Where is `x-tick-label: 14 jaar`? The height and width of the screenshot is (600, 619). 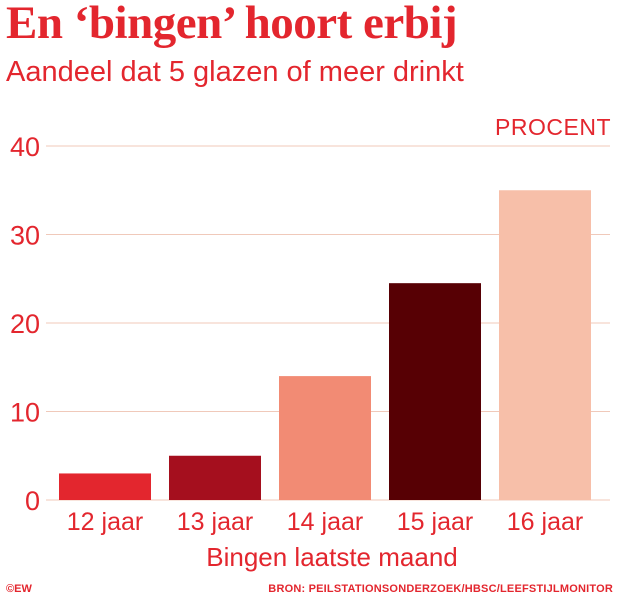
x-tick-label: 14 jaar is located at coordinates (325, 522).